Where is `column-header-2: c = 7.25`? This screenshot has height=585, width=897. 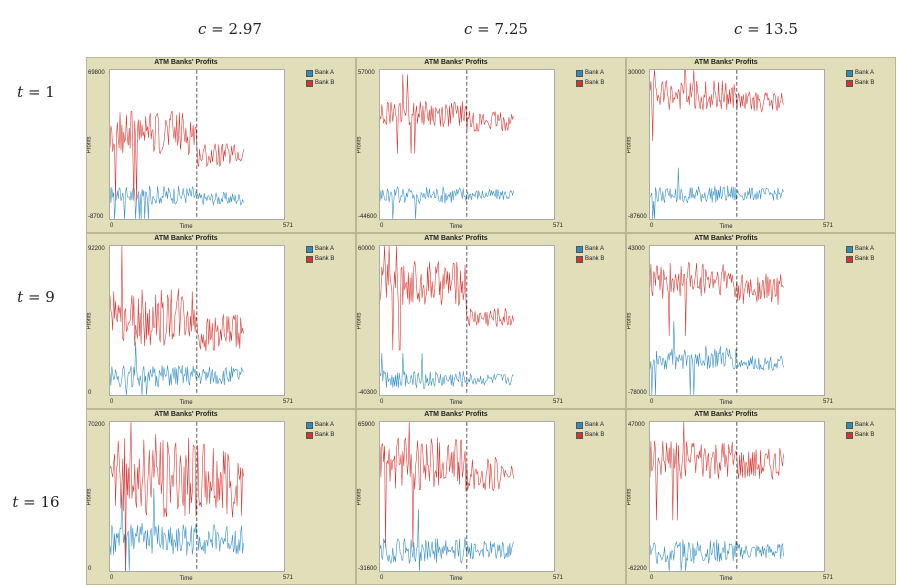 column-header-2: c = 7.25 is located at coordinates (496, 29).